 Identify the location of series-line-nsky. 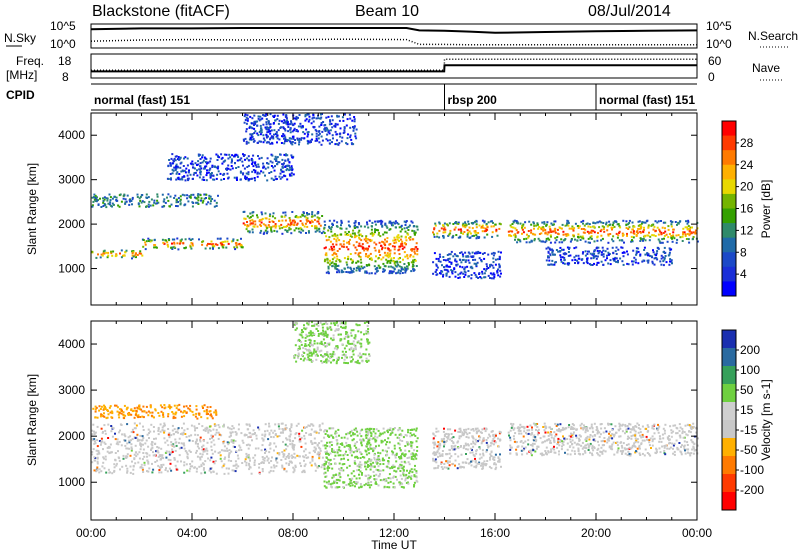
(394, 30).